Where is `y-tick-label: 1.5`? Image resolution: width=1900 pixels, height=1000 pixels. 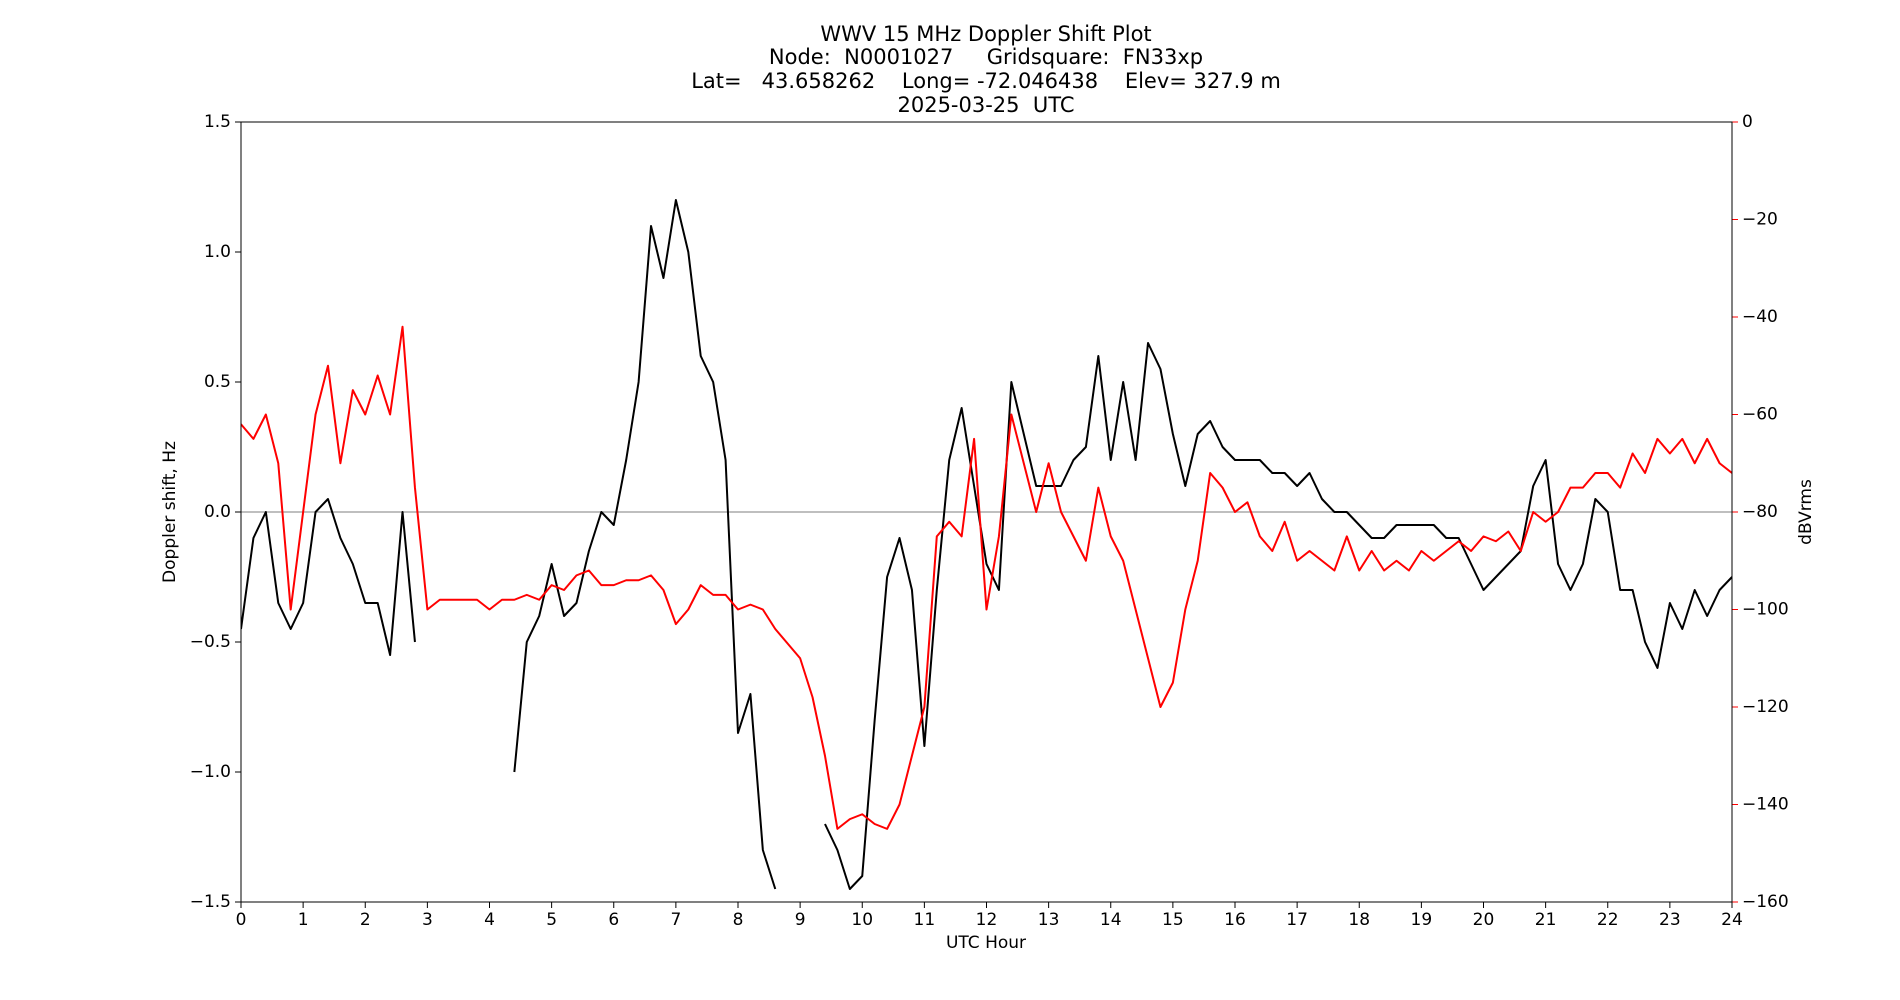
y-tick-label: 1.5 is located at coordinates (217, 122).